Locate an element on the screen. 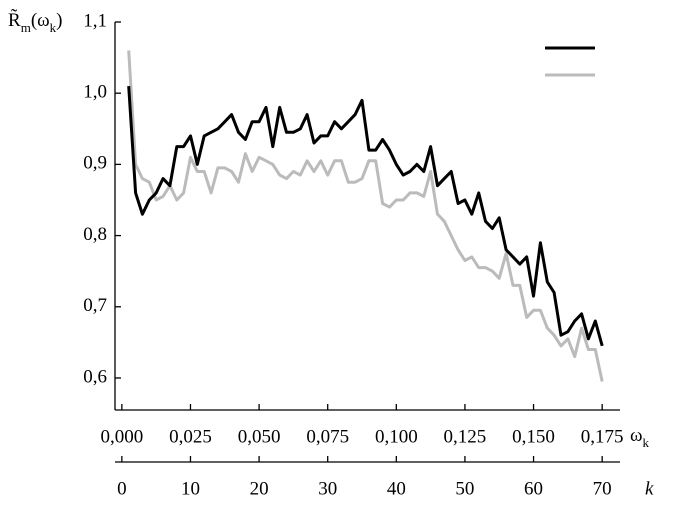  x-tick-label: 0,075 is located at coordinates (327, 436).